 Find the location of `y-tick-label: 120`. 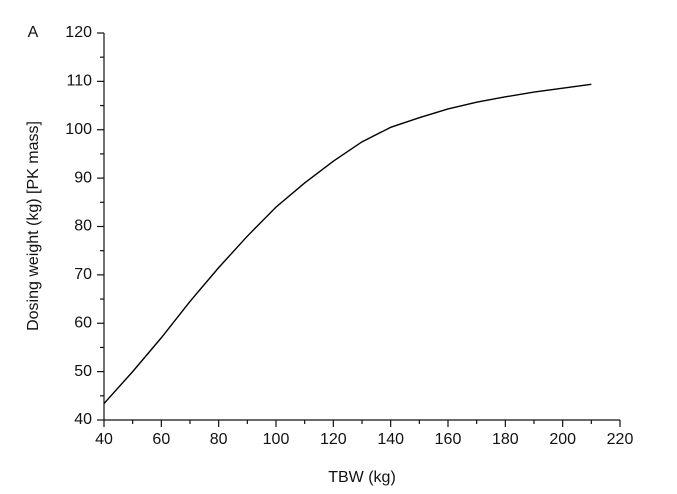

y-tick-label: 120 is located at coordinates (78, 32).